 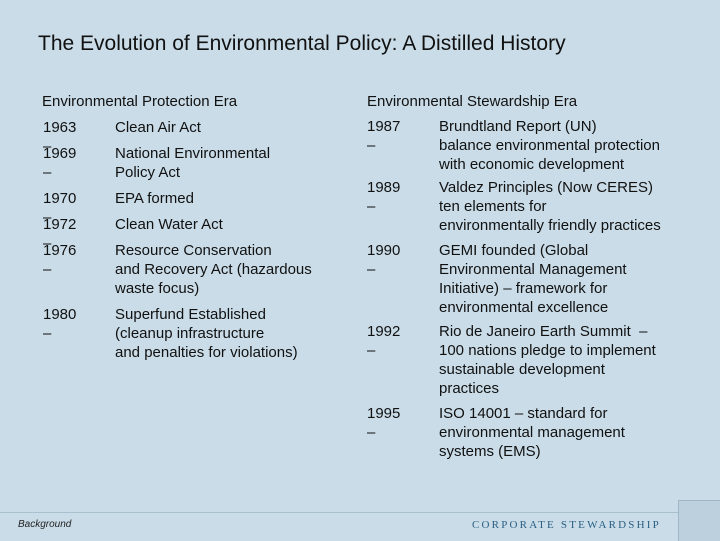 I want to click on entry-text: EPA formed, so click(x=154, y=198).